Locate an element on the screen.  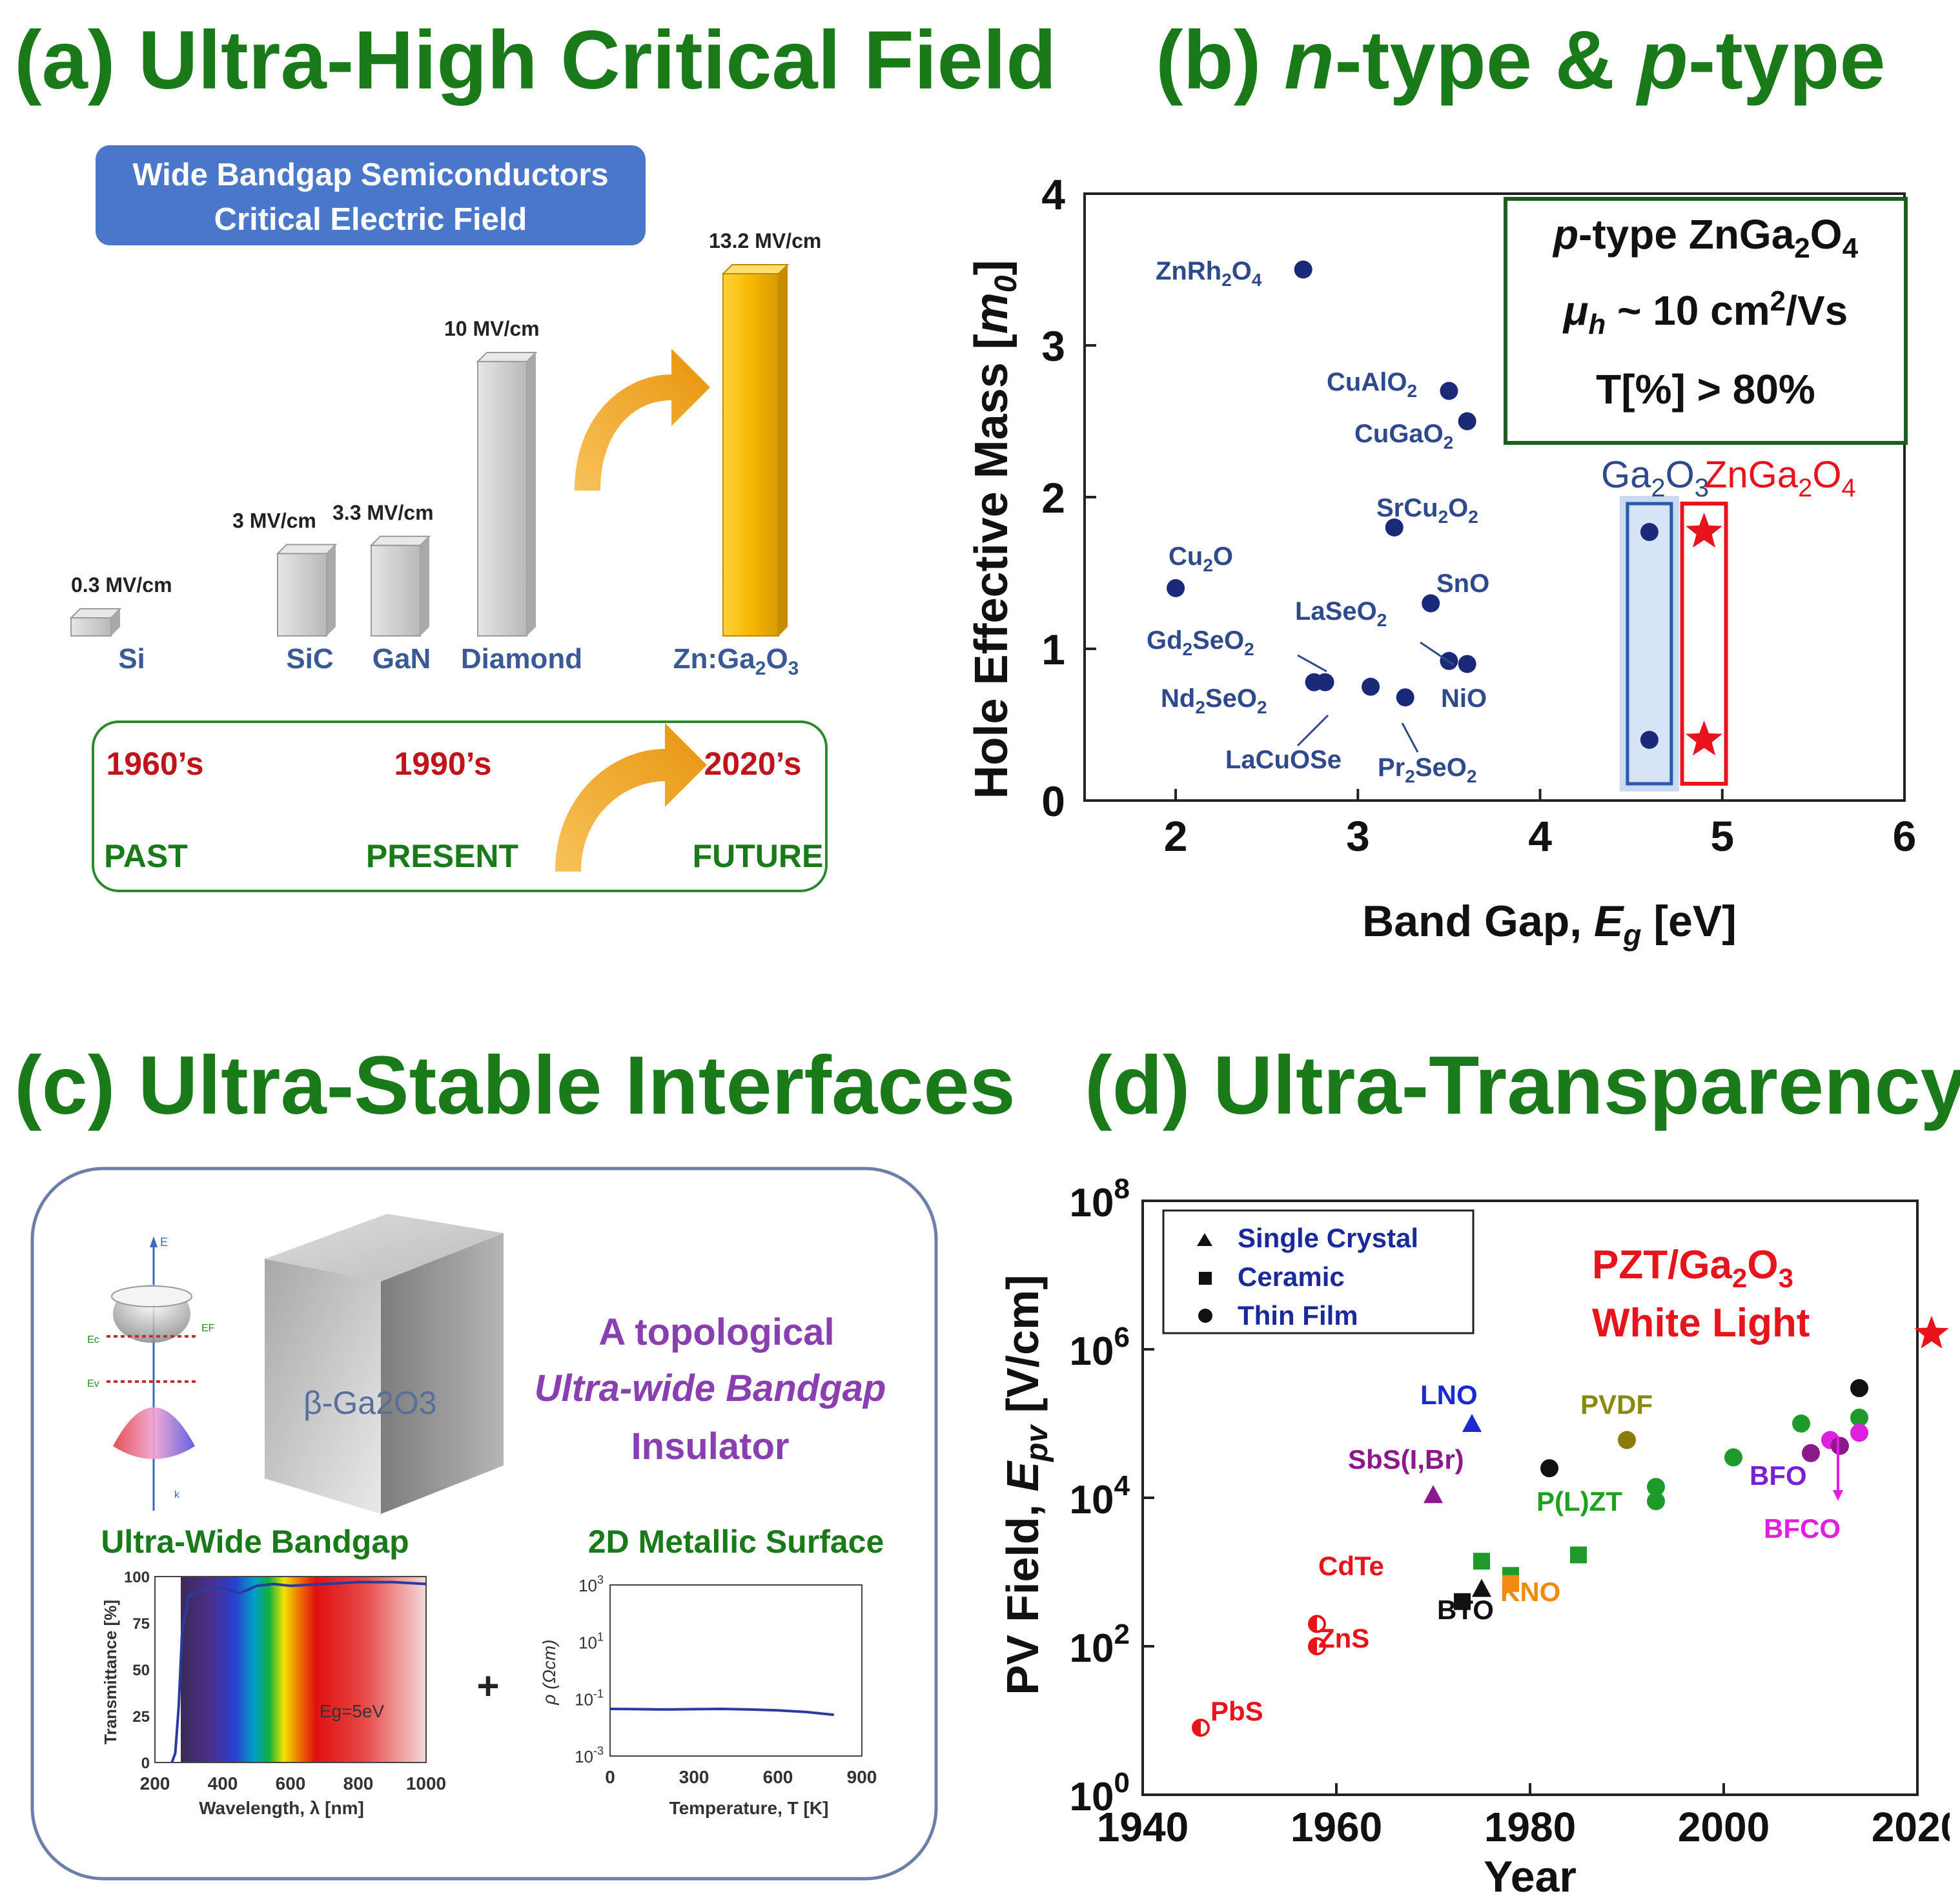
point-srcu2o2 is located at coordinates (1394, 527).